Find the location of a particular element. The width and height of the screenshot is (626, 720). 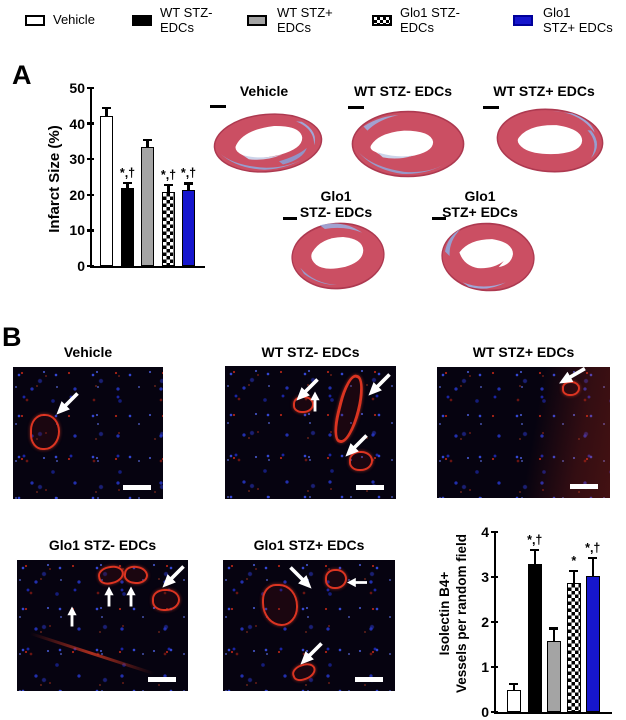

chart-a-ytick: 40 is located at coordinates (73, 124).